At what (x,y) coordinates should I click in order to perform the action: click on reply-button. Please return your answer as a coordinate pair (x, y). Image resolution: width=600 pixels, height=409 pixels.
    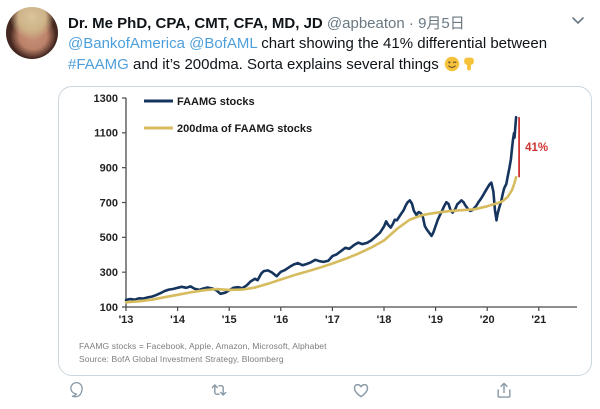
    Looking at the image, I should click on (77, 391).